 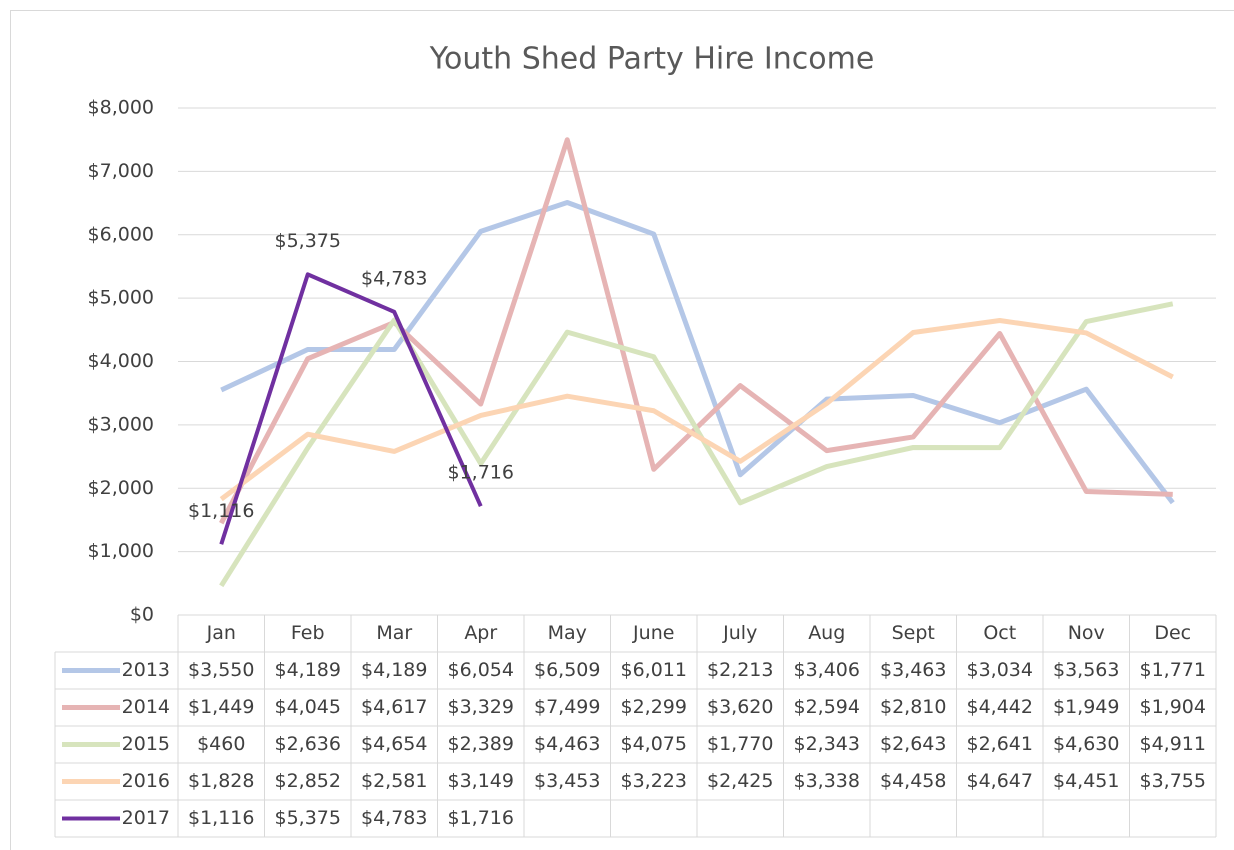 What do you see at coordinates (394, 633) in the screenshot?
I see `x-tick-label: Mar` at bounding box center [394, 633].